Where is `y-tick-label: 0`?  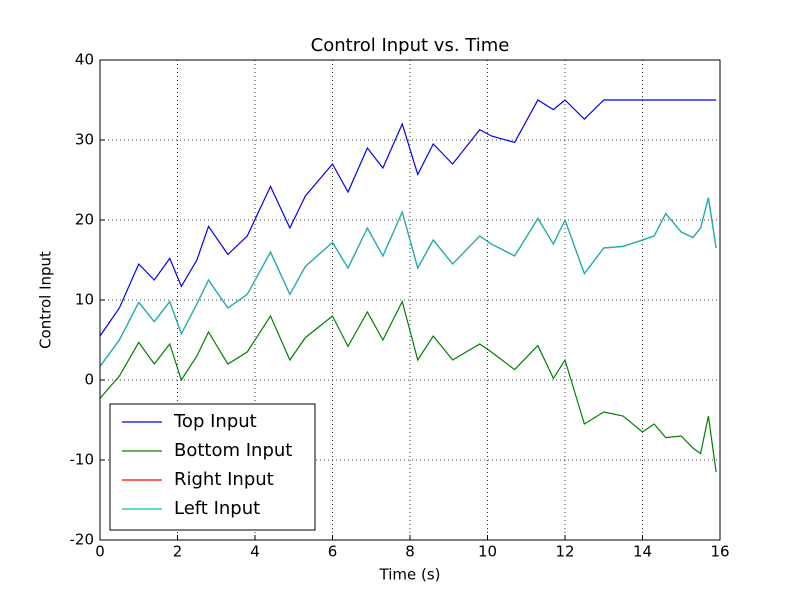
y-tick-label: 0 is located at coordinates (89, 380).